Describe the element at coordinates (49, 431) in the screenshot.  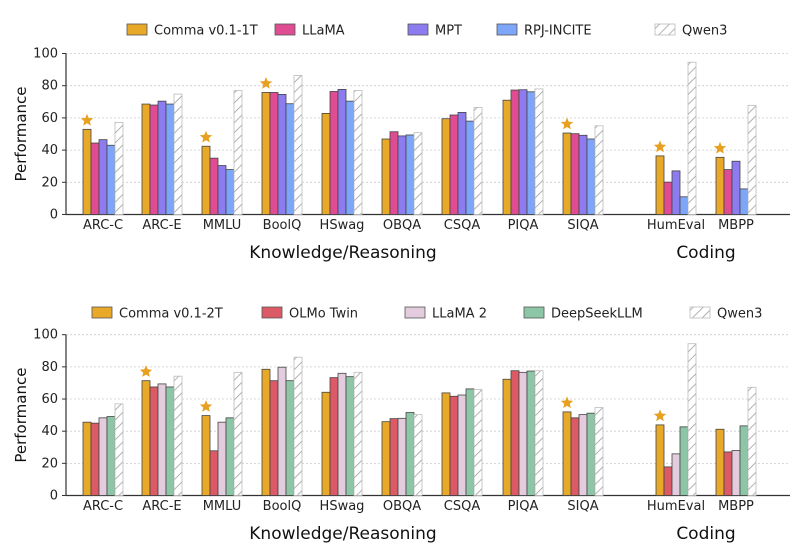
I see `y-tick-label: 40` at that location.